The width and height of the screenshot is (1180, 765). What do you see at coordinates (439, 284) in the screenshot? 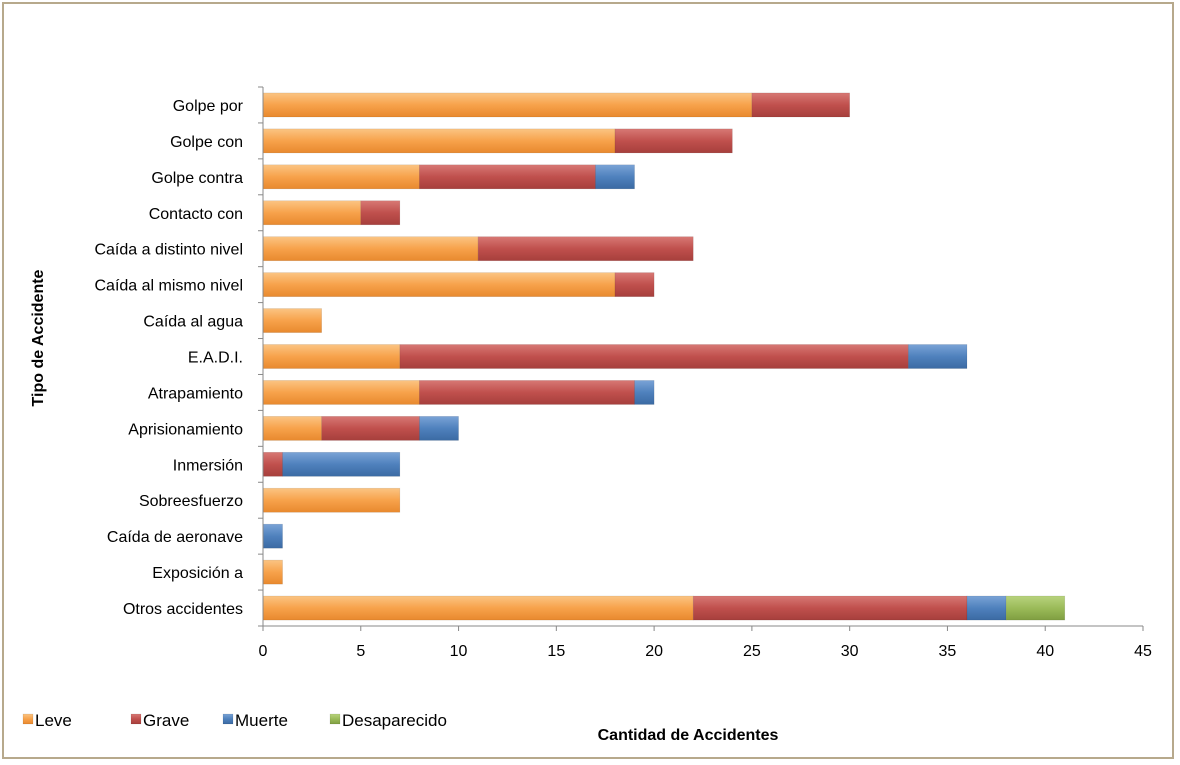
I see `bar-caida-al-mismo-nivel-leve` at bounding box center [439, 284].